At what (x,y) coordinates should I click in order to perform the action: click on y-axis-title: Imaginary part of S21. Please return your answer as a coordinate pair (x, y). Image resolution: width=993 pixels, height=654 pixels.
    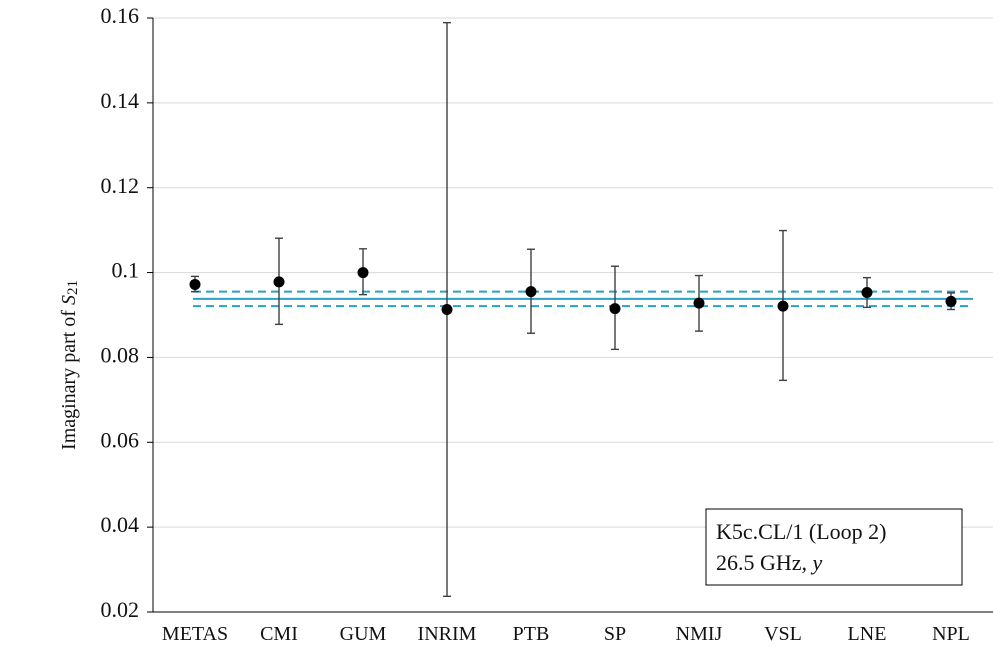
    Looking at the image, I should click on (70, 365).